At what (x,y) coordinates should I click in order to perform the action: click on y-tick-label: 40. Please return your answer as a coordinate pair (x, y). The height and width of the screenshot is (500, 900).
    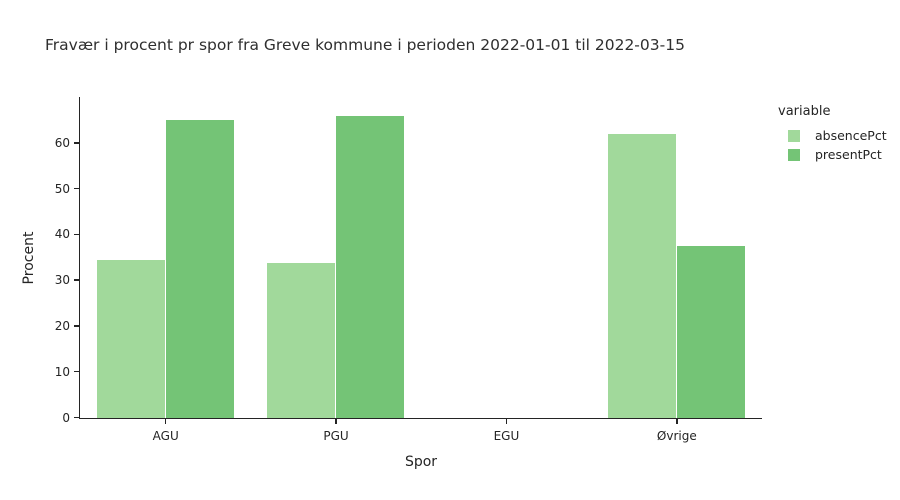
    Looking at the image, I should click on (62, 234).